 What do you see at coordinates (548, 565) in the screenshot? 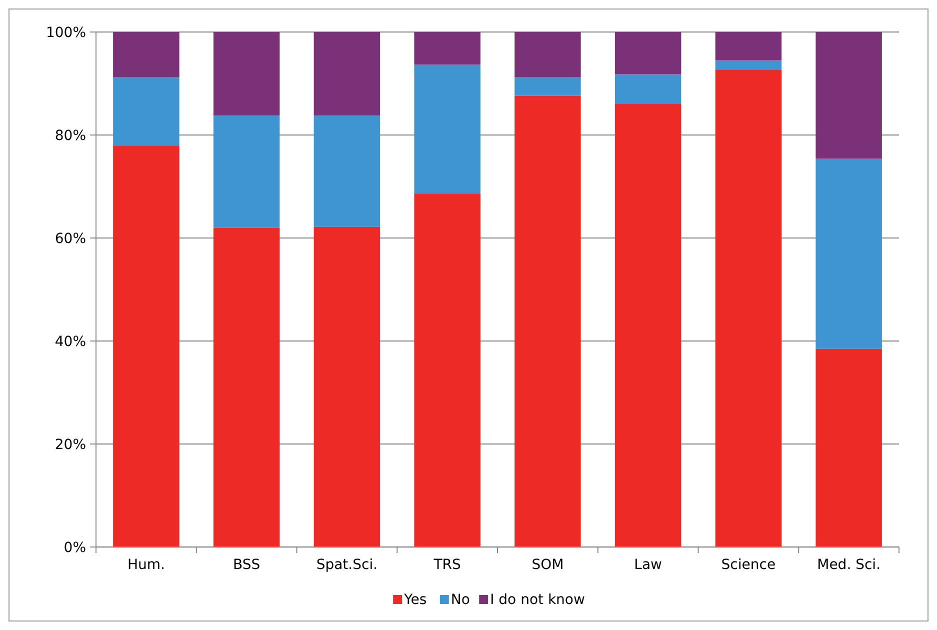
I see `x-tick-label: SOM` at bounding box center [548, 565].